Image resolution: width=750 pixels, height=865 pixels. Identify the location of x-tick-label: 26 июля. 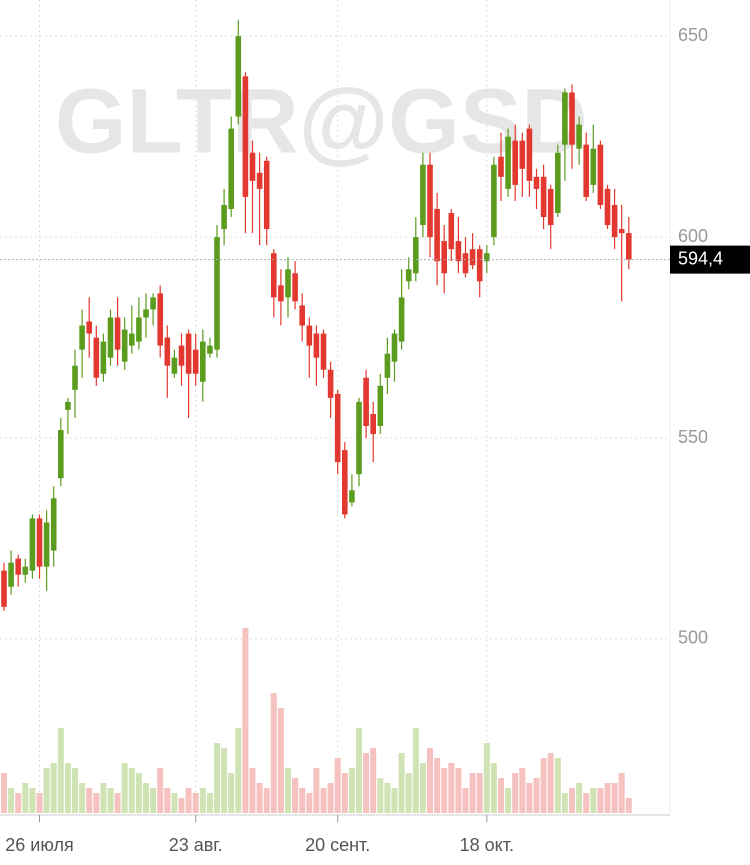
(39, 845).